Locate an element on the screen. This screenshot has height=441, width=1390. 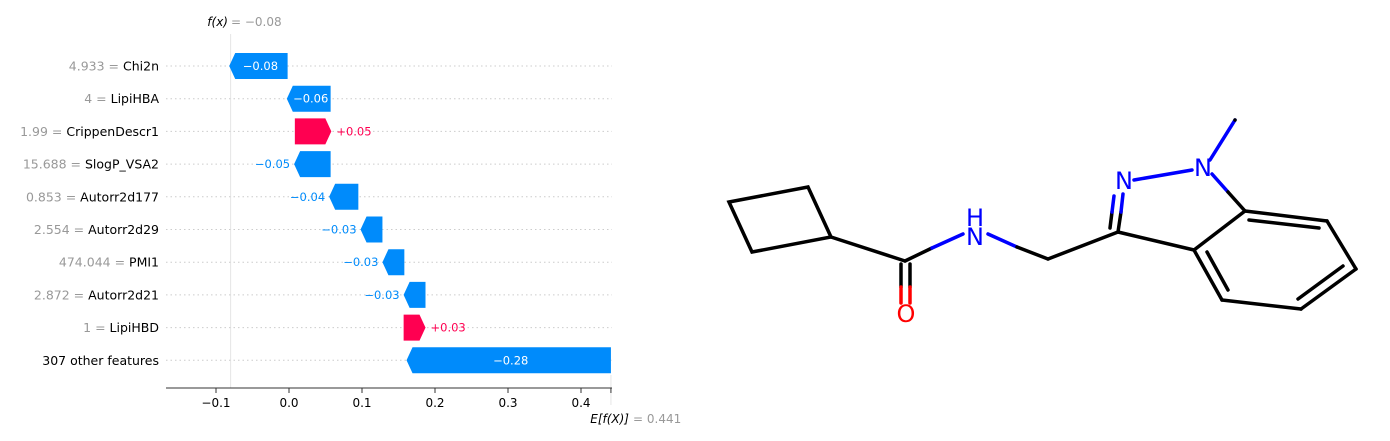
bar-value-label: −0.08 is located at coordinates (260, 66).